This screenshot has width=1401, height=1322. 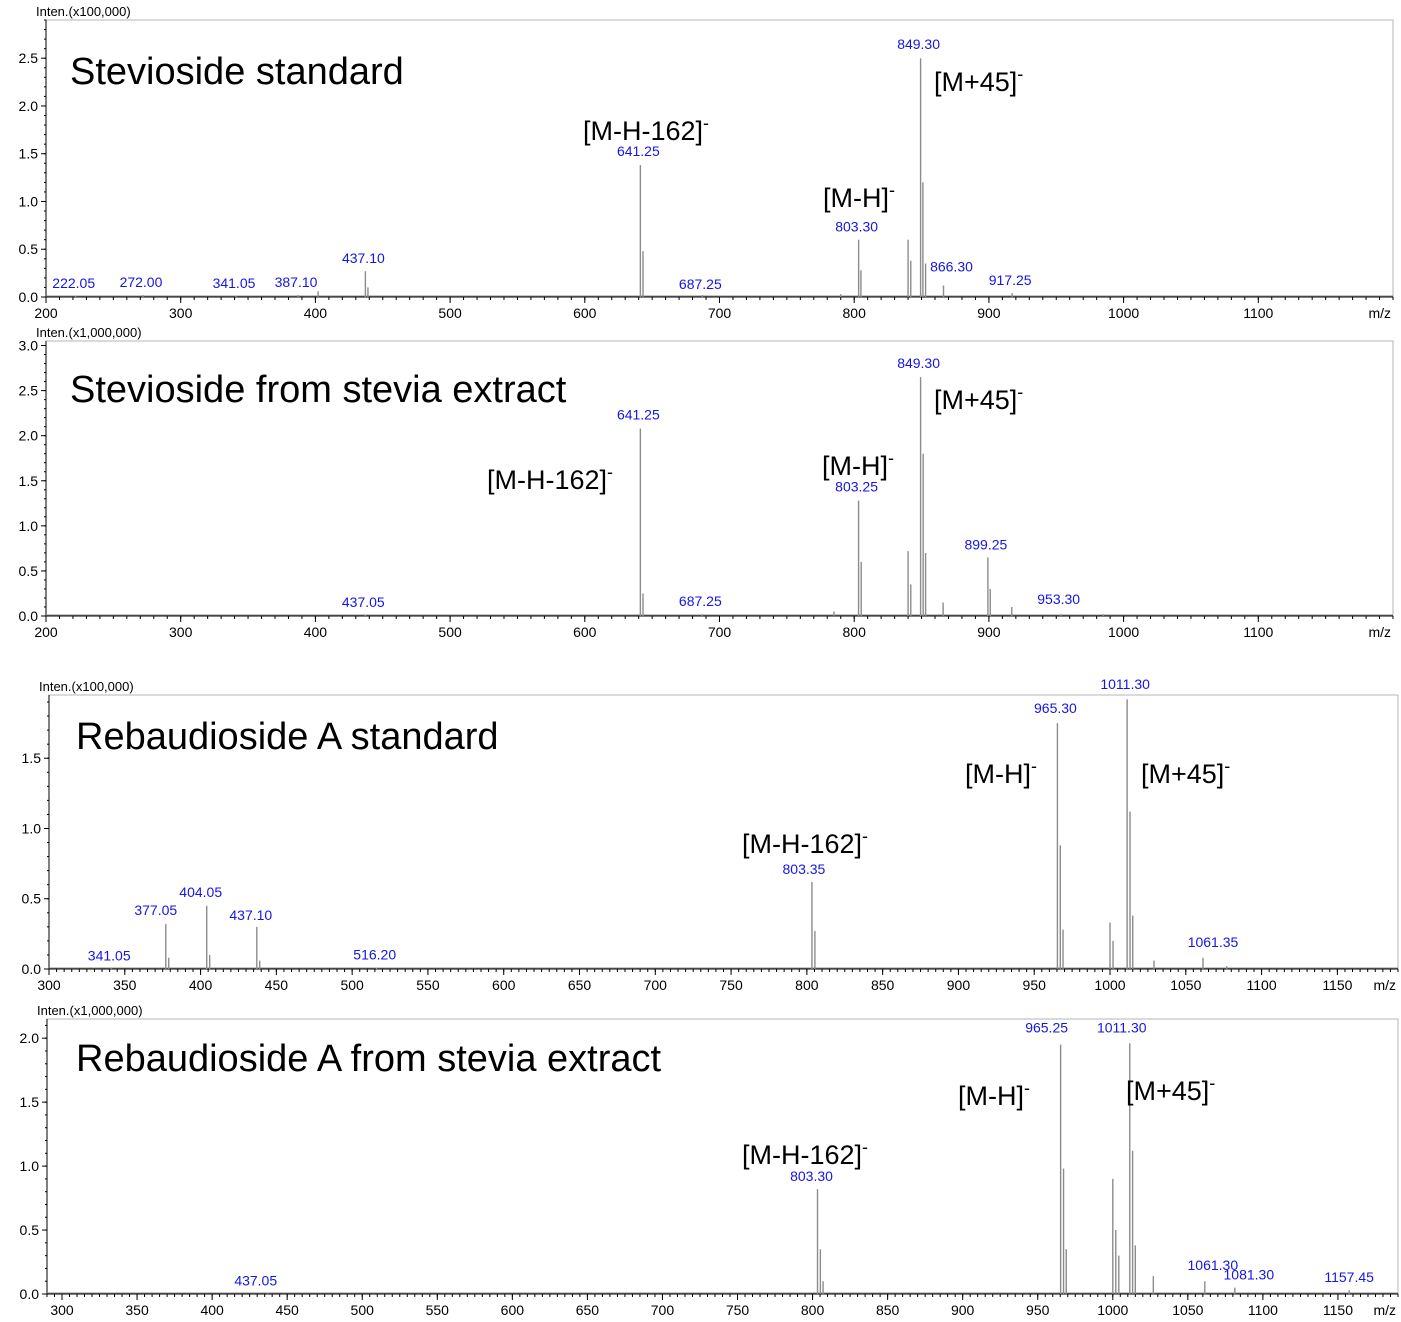 What do you see at coordinates (369, 1059) in the screenshot?
I see `panel-title: Rebaudioside A from stevia extract` at bounding box center [369, 1059].